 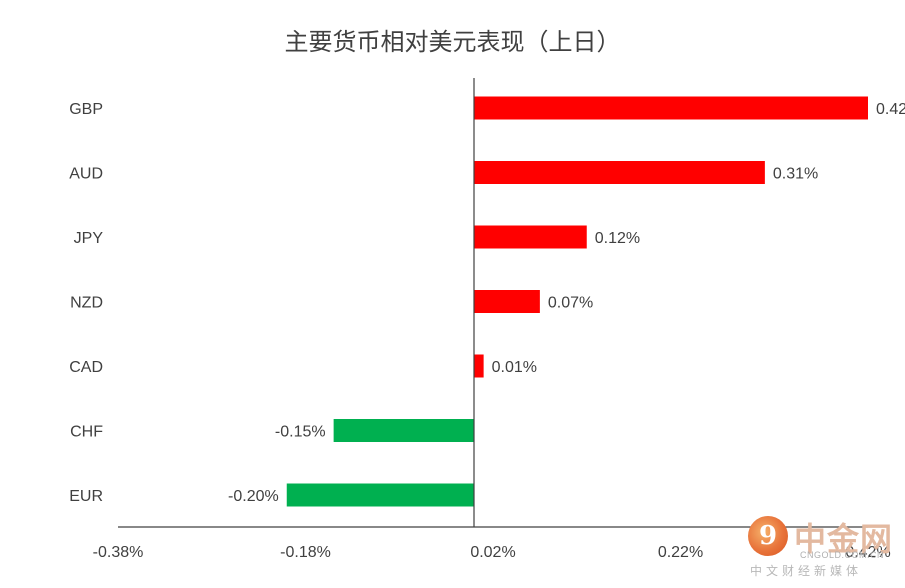 What do you see at coordinates (890, 109) in the screenshot?
I see `data-label-gbp: 0.42%` at bounding box center [890, 109].